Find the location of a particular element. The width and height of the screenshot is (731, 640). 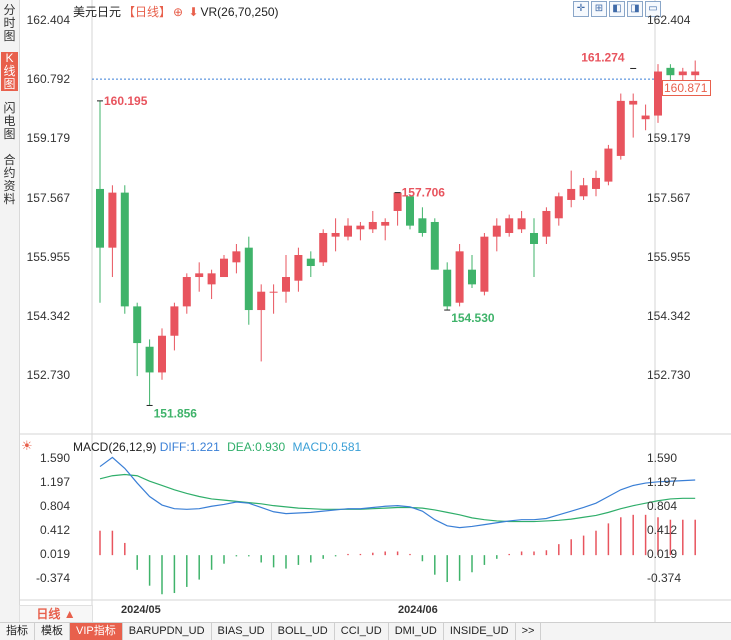

tab-inside: INSIDE_UD is located at coordinates (480, 631).